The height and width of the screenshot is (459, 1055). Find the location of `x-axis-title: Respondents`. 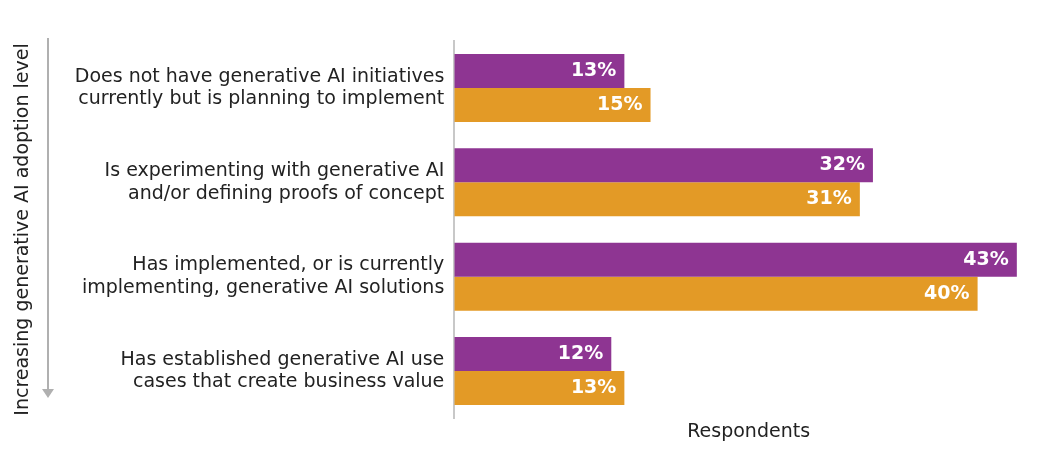

x-axis-title: Respondents is located at coordinates (749, 429).